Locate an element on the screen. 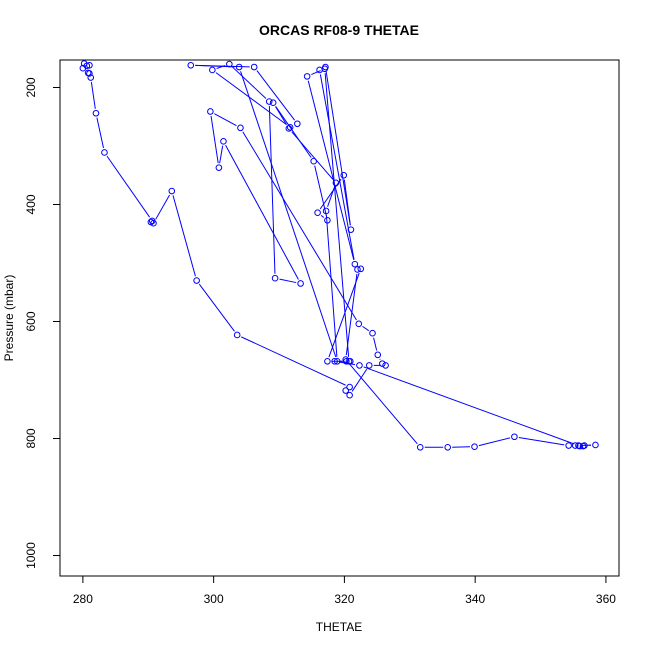  y-tick-label: 200 is located at coordinates (31, 87).